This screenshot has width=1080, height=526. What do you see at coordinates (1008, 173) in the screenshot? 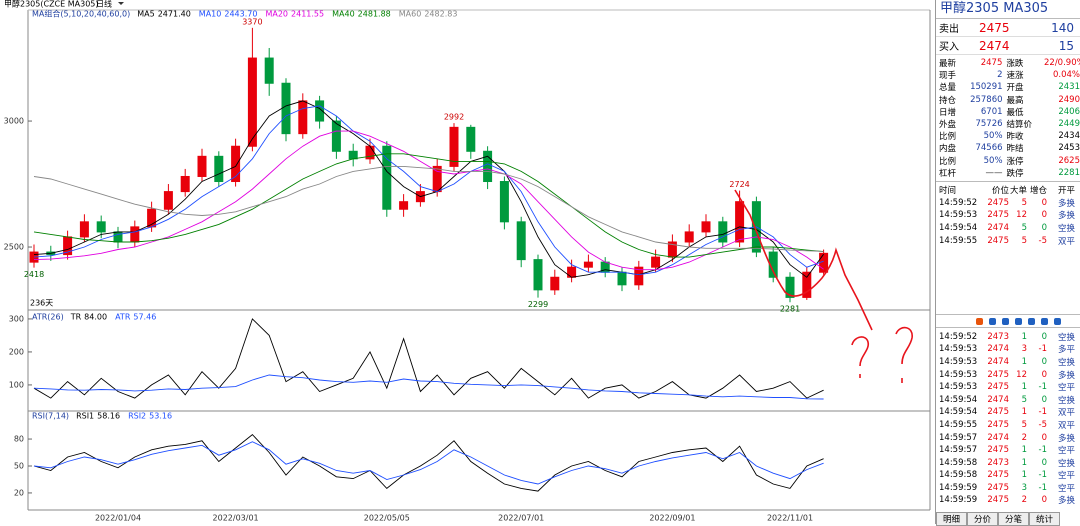
I see `stat-row: 杠杆 —— 跌停 2281` at bounding box center [1008, 173].